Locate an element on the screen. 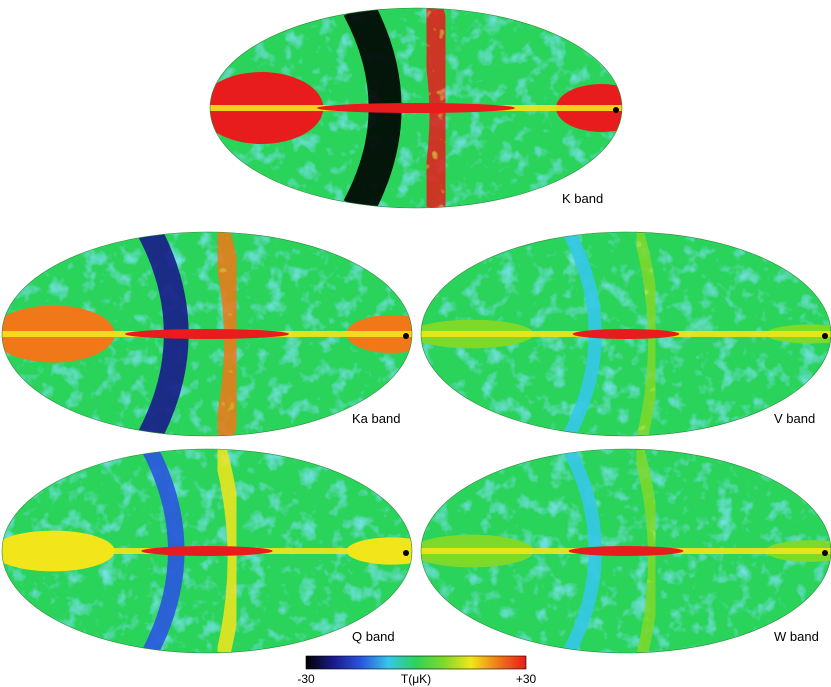 The height and width of the screenshot is (687, 831). colorbar-min-label: -30 is located at coordinates (306, 679).